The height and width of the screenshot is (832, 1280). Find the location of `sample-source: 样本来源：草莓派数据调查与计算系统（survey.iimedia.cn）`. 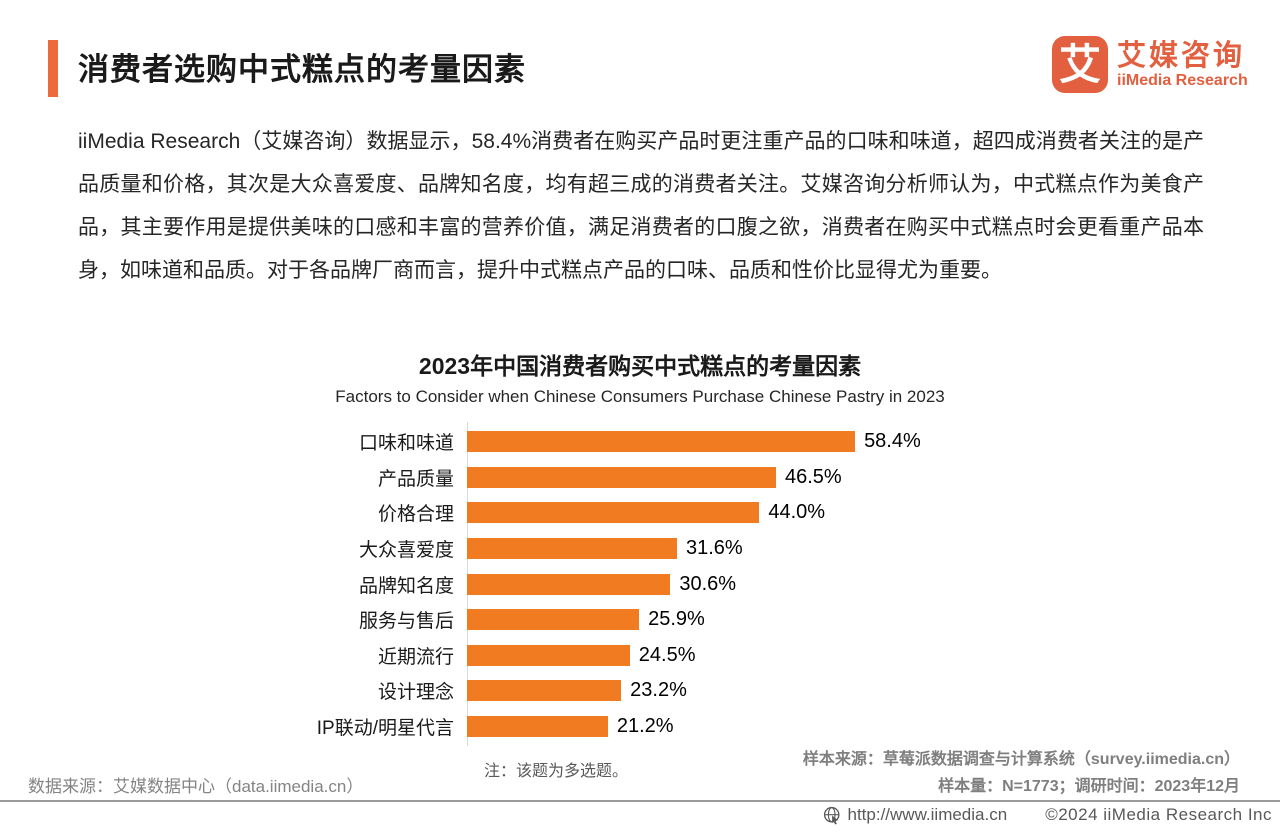

sample-source: 样本来源：草莓派数据调查与计算系统（survey.iimedia.cn） is located at coordinates (1021, 759).